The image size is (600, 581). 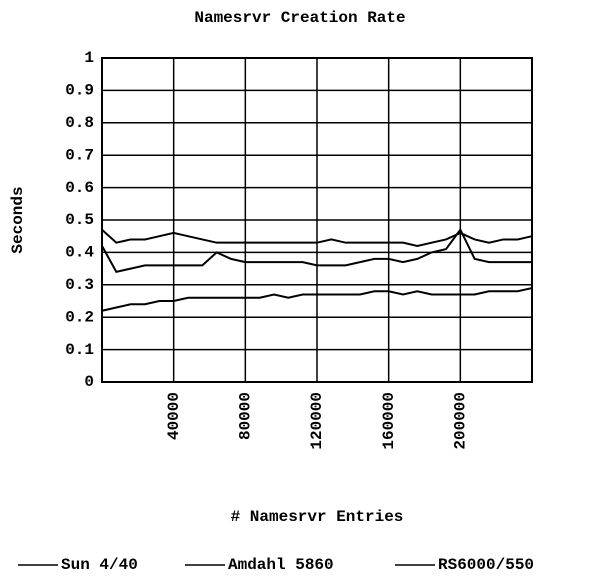 What do you see at coordinates (174, 416) in the screenshot?
I see `x-tick-label: 40000` at bounding box center [174, 416].